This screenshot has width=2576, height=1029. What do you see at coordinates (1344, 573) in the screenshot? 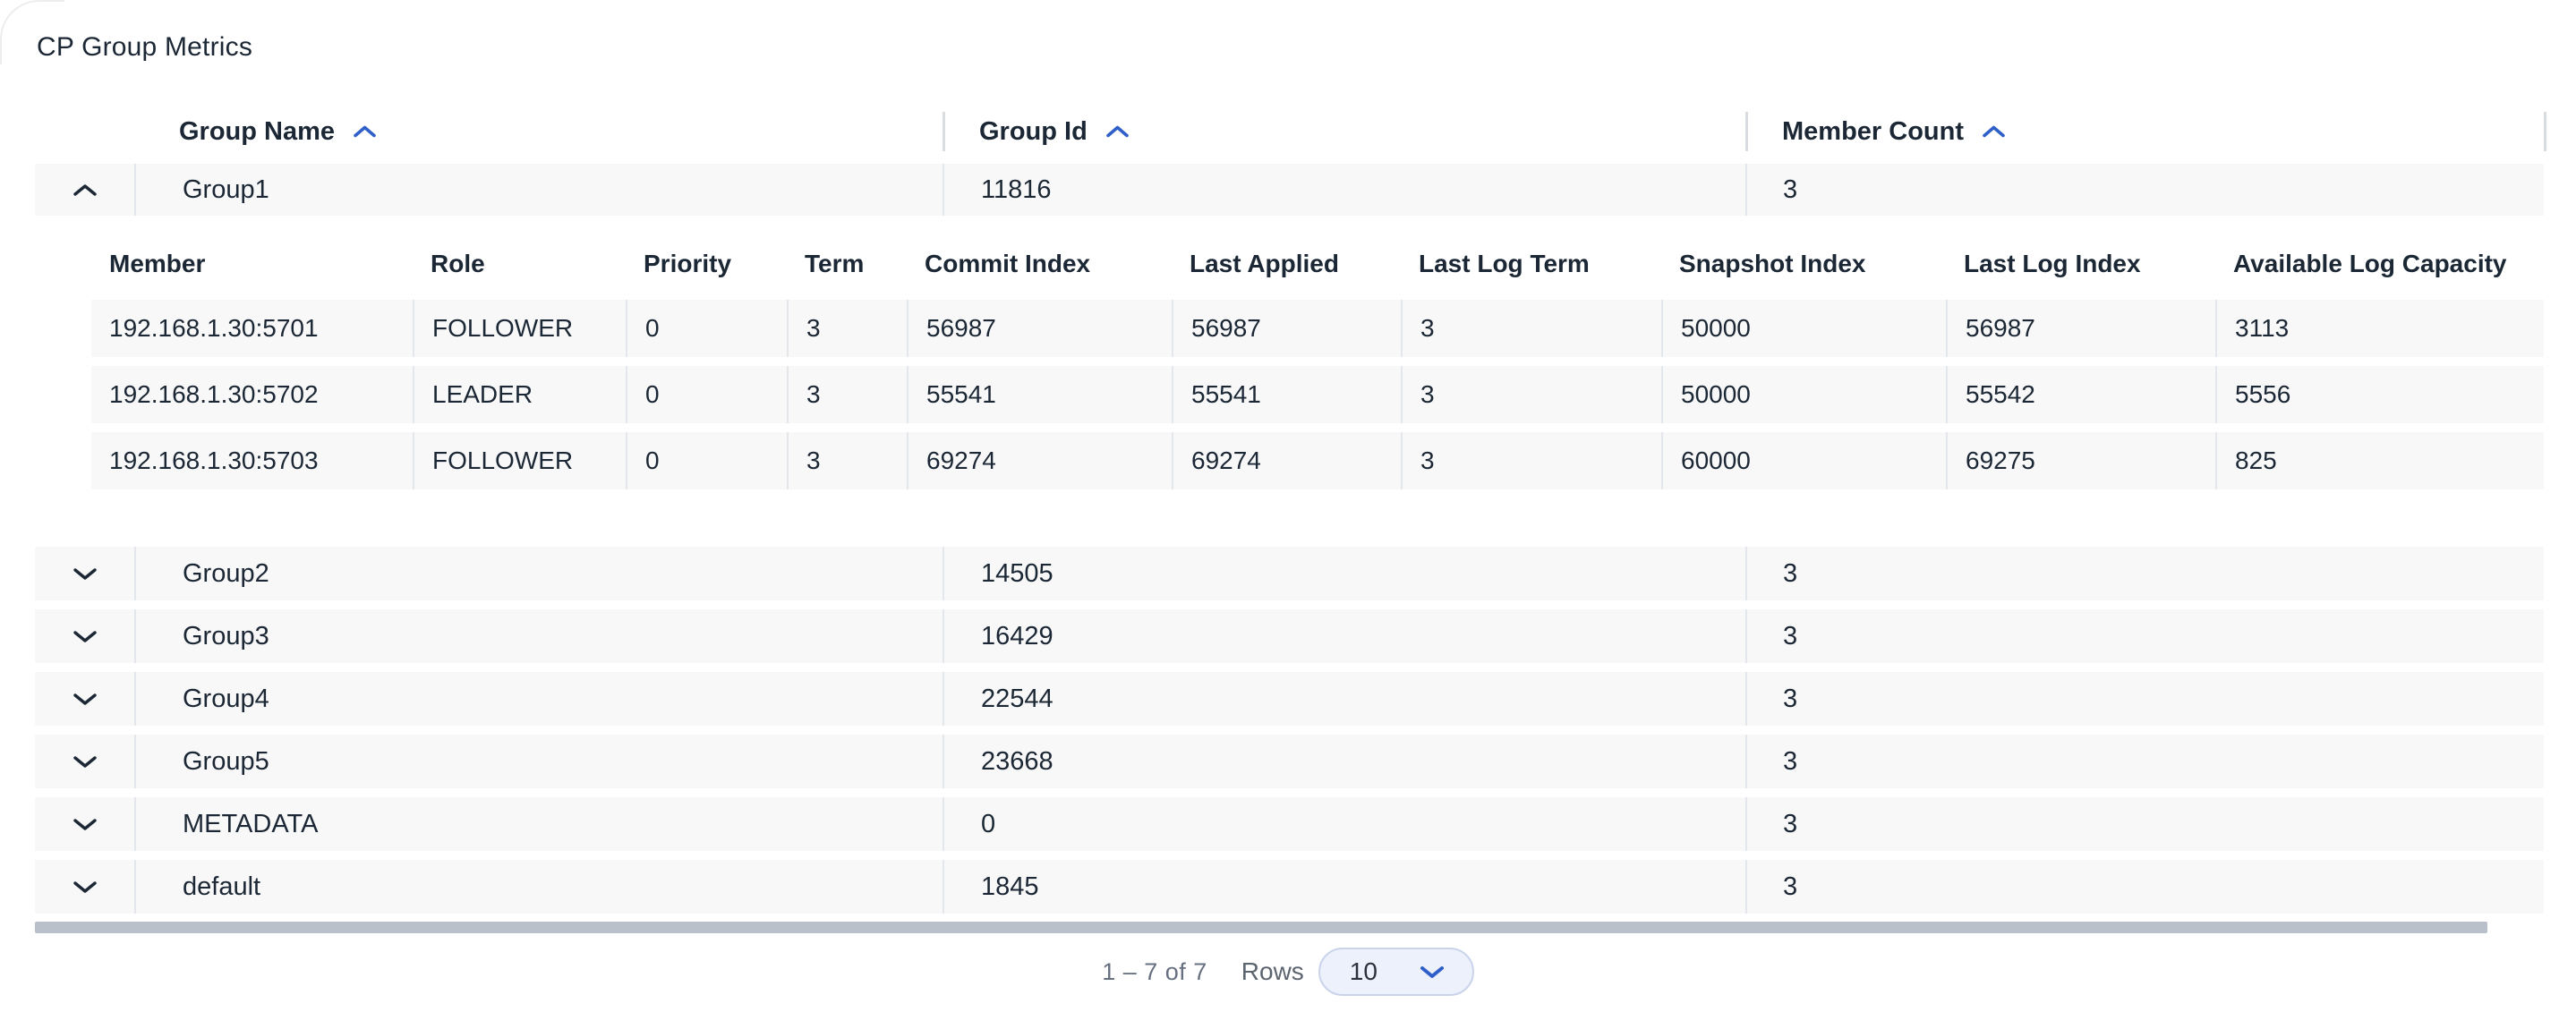
I see `group-id-cell: 14505` at bounding box center [1344, 573].